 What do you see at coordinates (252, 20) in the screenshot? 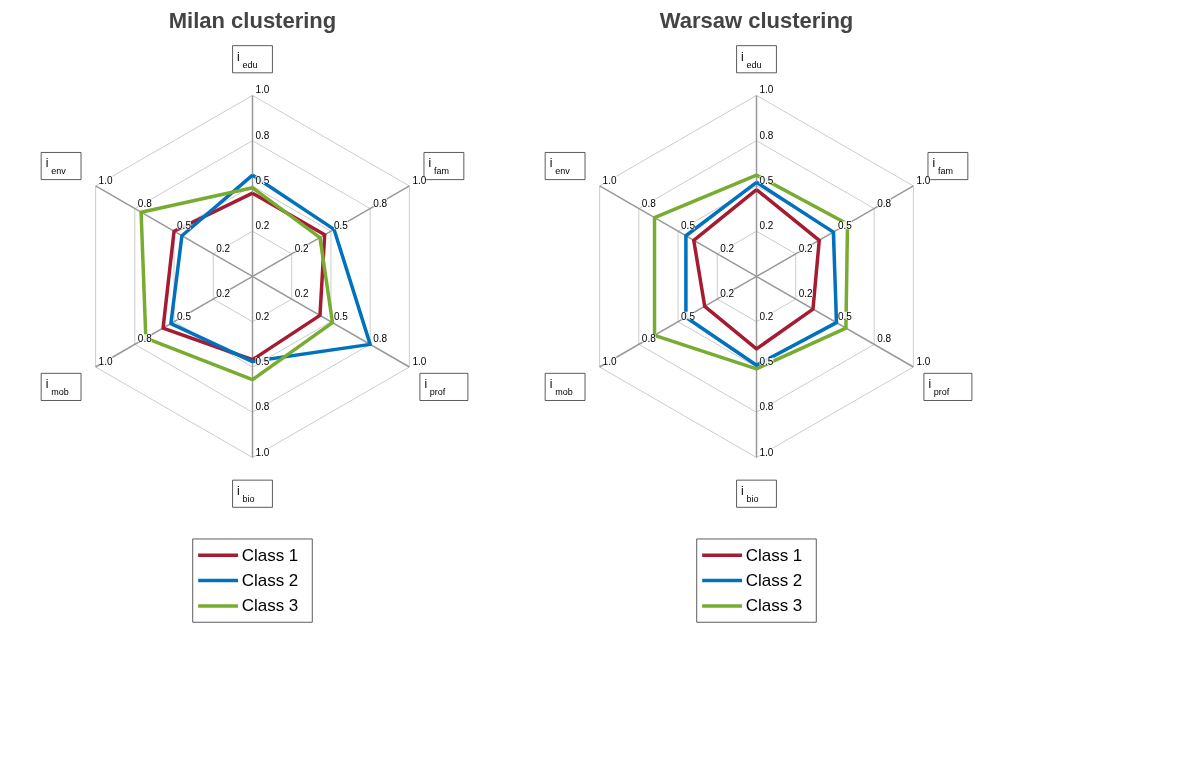
I see `chart-title: Milan clustering` at bounding box center [252, 20].